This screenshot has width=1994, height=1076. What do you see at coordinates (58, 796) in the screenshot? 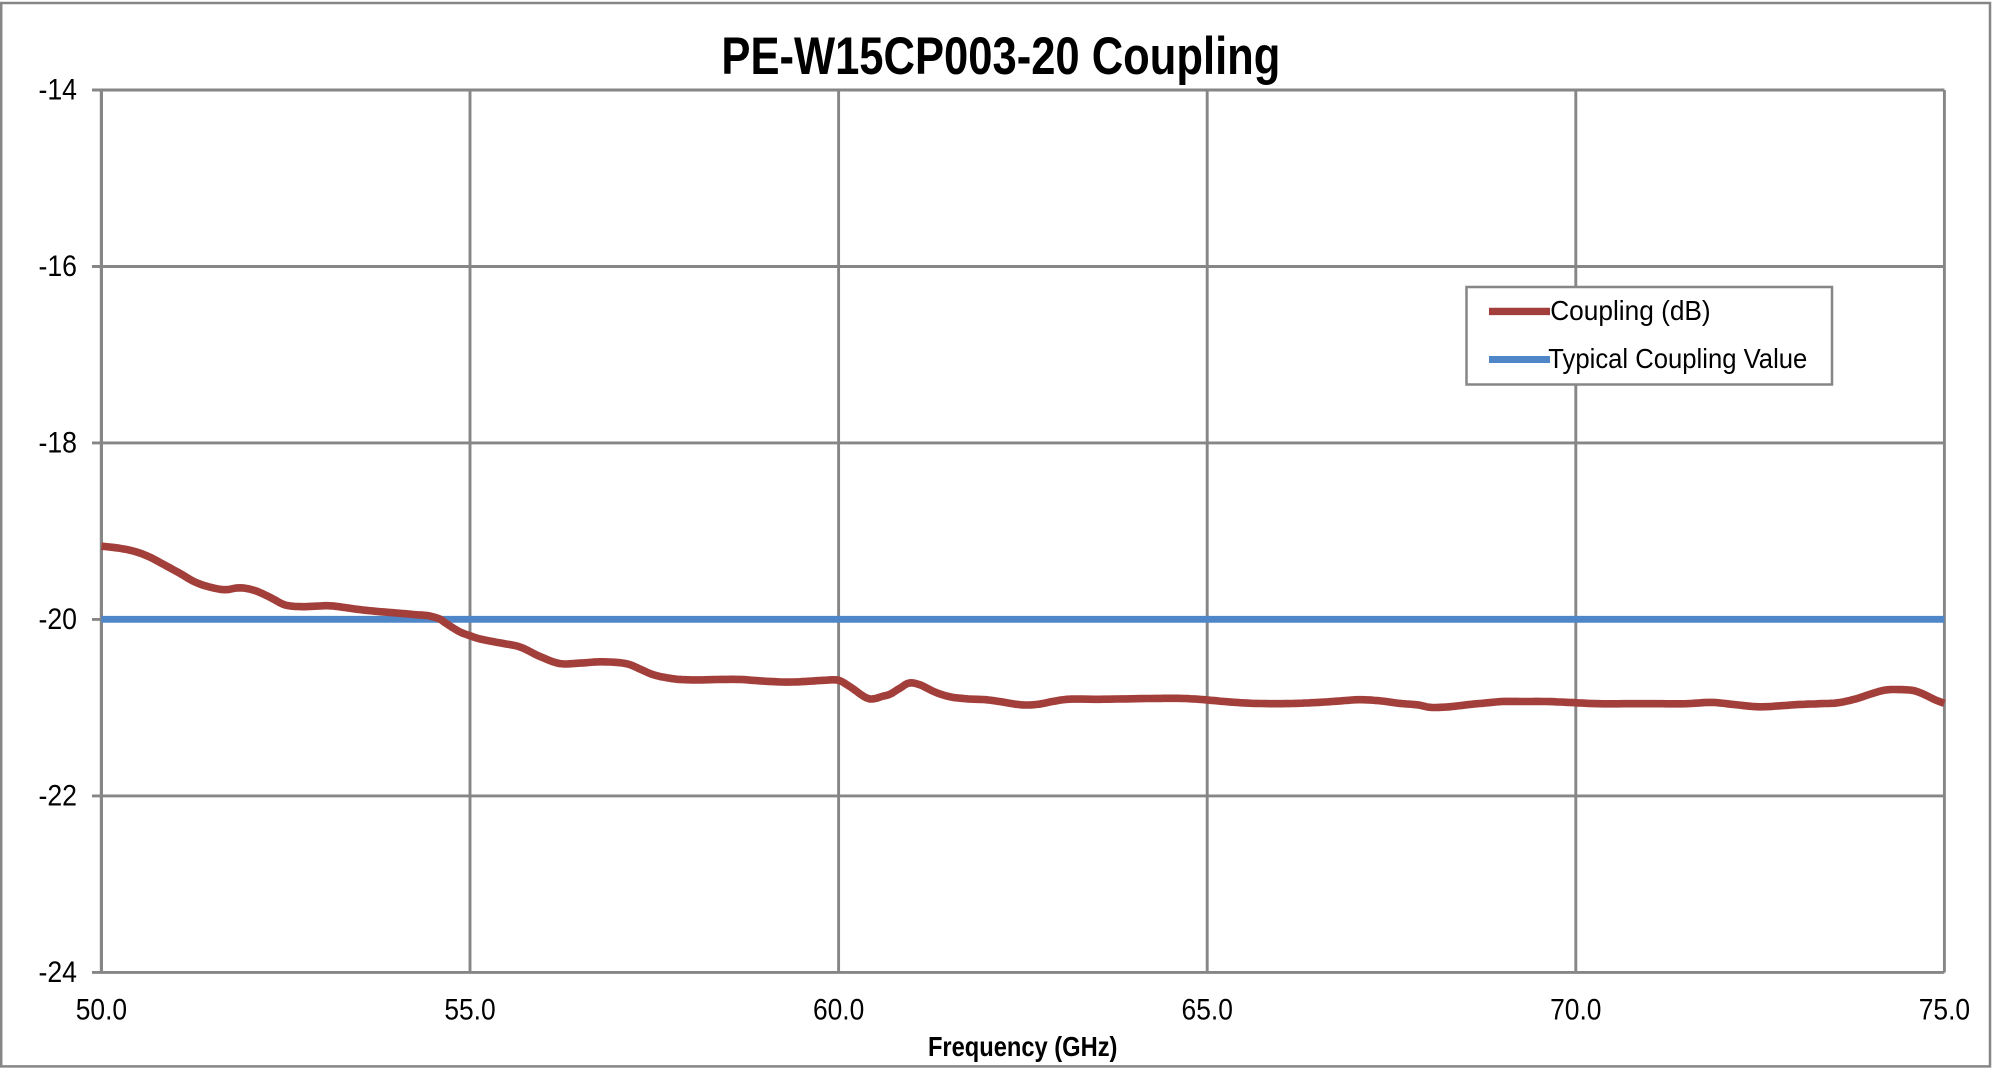
I see `svg-text: -22` at bounding box center [58, 796].